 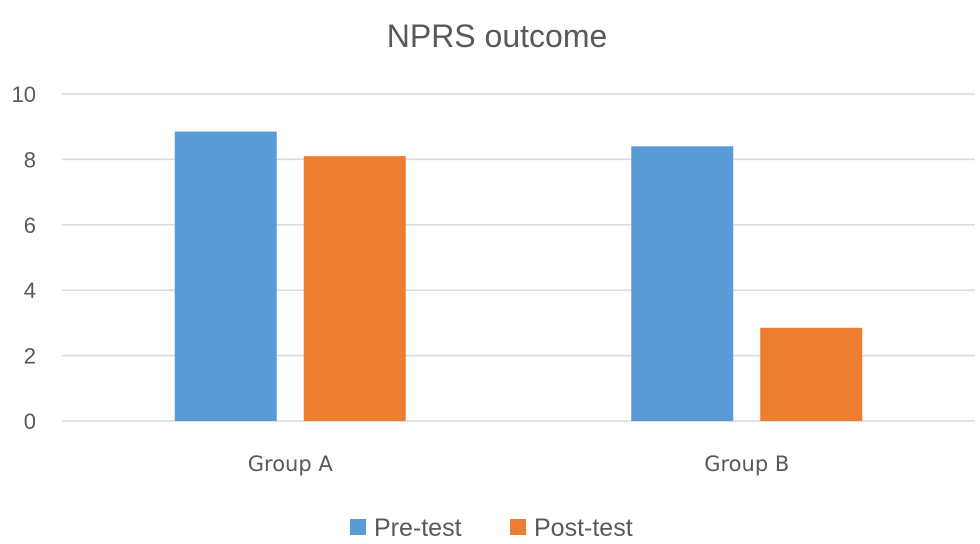 What do you see at coordinates (30, 225) in the screenshot?
I see `y-tick-label: 6` at bounding box center [30, 225].